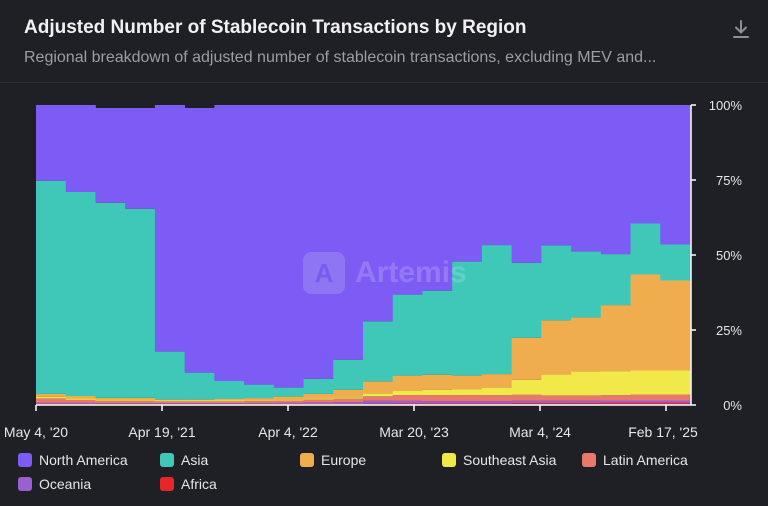 The width and height of the screenshot is (768, 506). I want to click on legend-item-europe: Europe, so click(333, 460).